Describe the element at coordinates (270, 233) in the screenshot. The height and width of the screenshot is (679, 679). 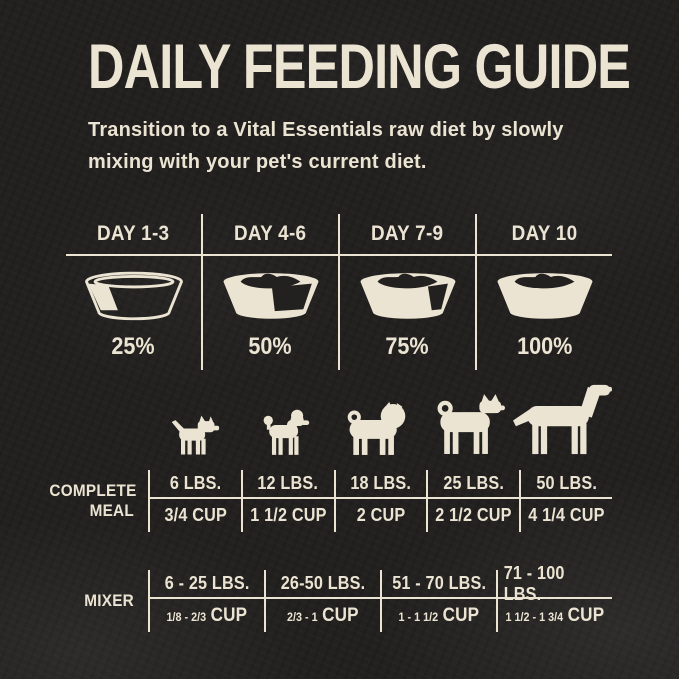
I see `day-range-label: DAY 4-6` at that location.